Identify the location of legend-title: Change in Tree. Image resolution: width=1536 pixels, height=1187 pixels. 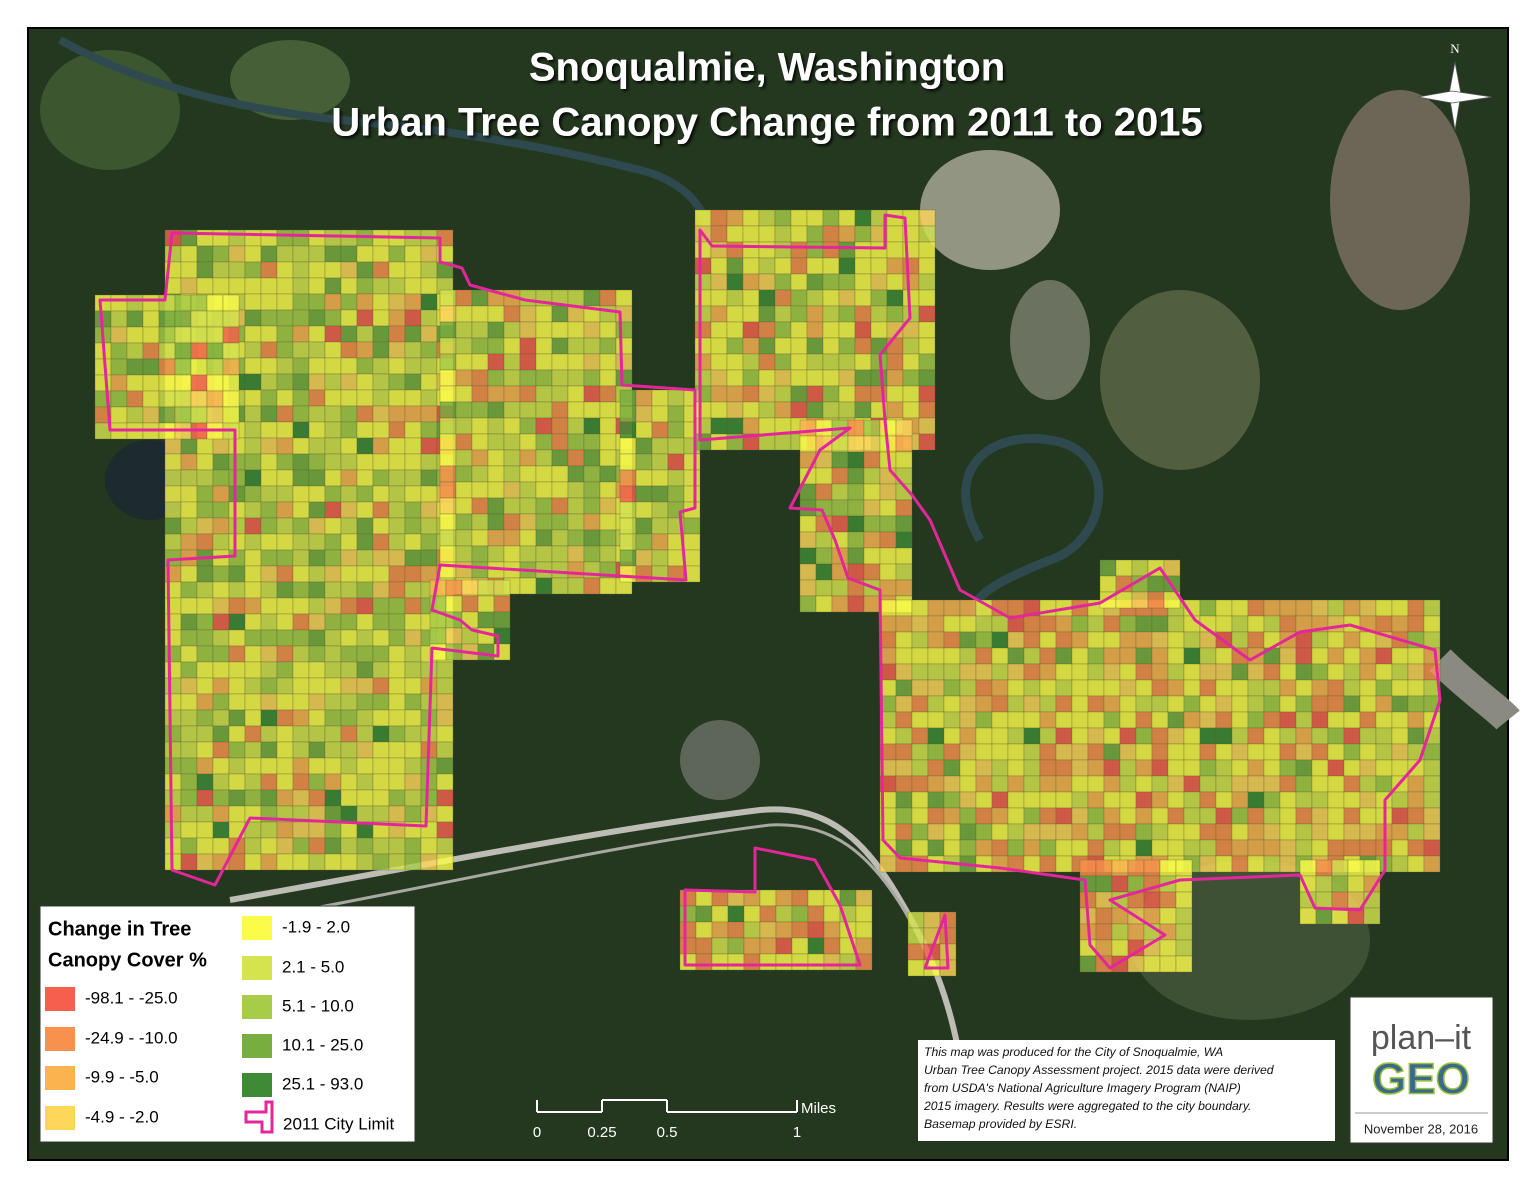
(119, 929).